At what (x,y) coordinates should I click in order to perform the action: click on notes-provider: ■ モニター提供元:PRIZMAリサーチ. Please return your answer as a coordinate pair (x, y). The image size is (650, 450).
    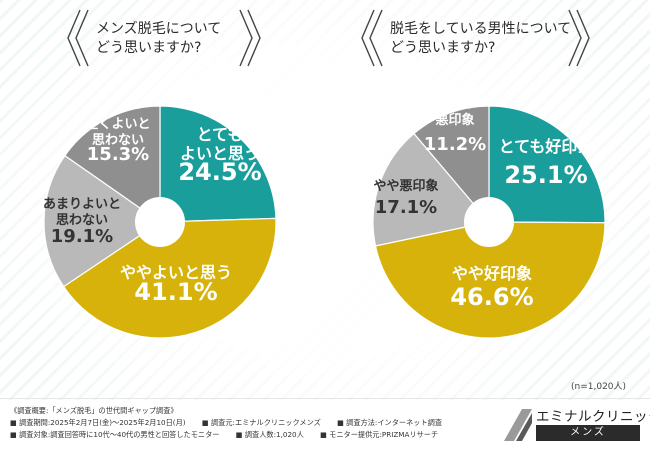
    Looking at the image, I should click on (379, 434).